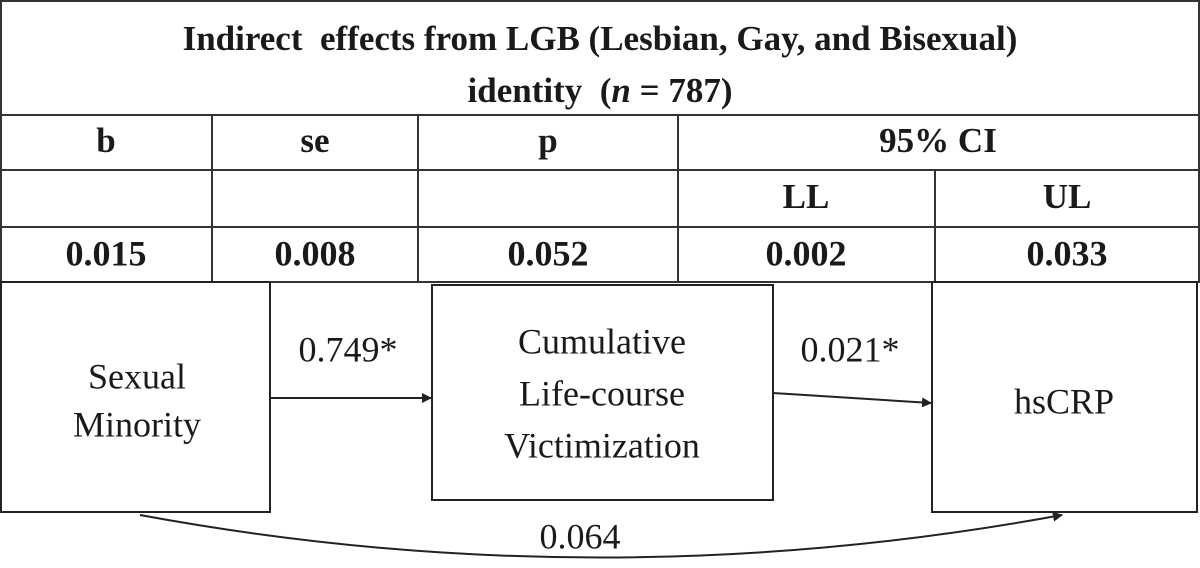 This screenshot has width=1200, height=568. What do you see at coordinates (1064, 401) in the screenshot?
I see `node-label: hsCRP` at bounding box center [1064, 401].